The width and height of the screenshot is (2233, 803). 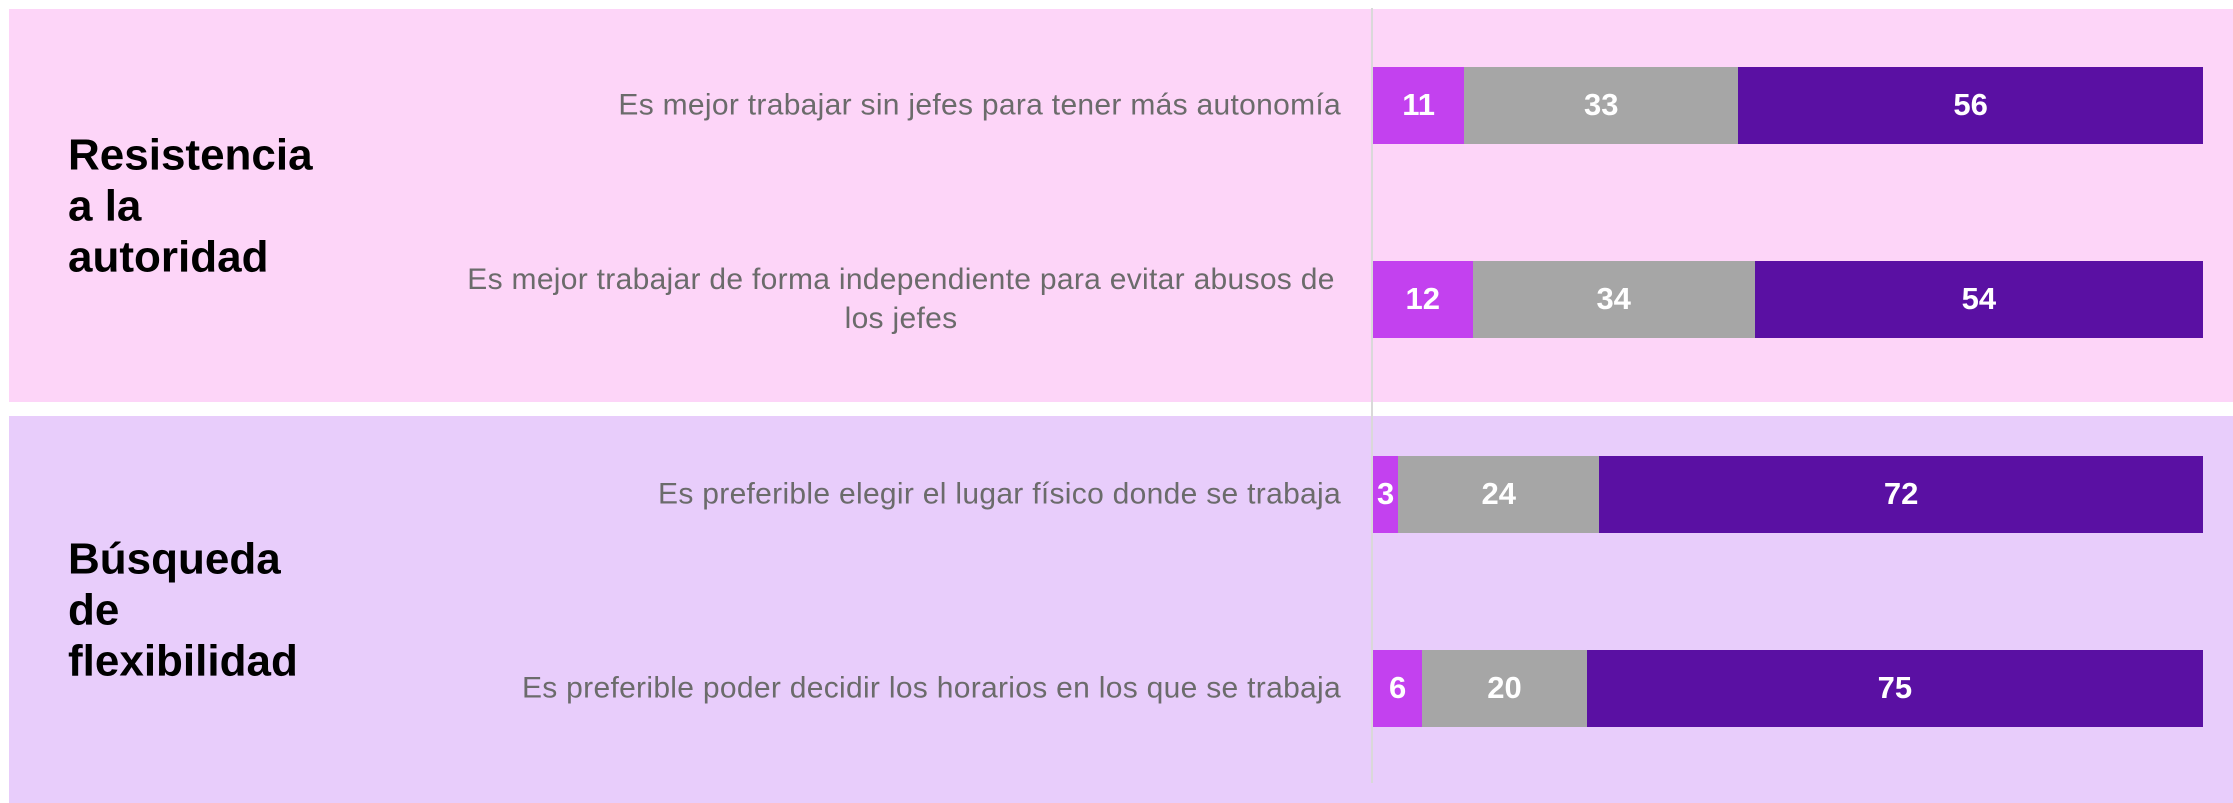 I want to click on data-label: 34, so click(x=1613, y=298).